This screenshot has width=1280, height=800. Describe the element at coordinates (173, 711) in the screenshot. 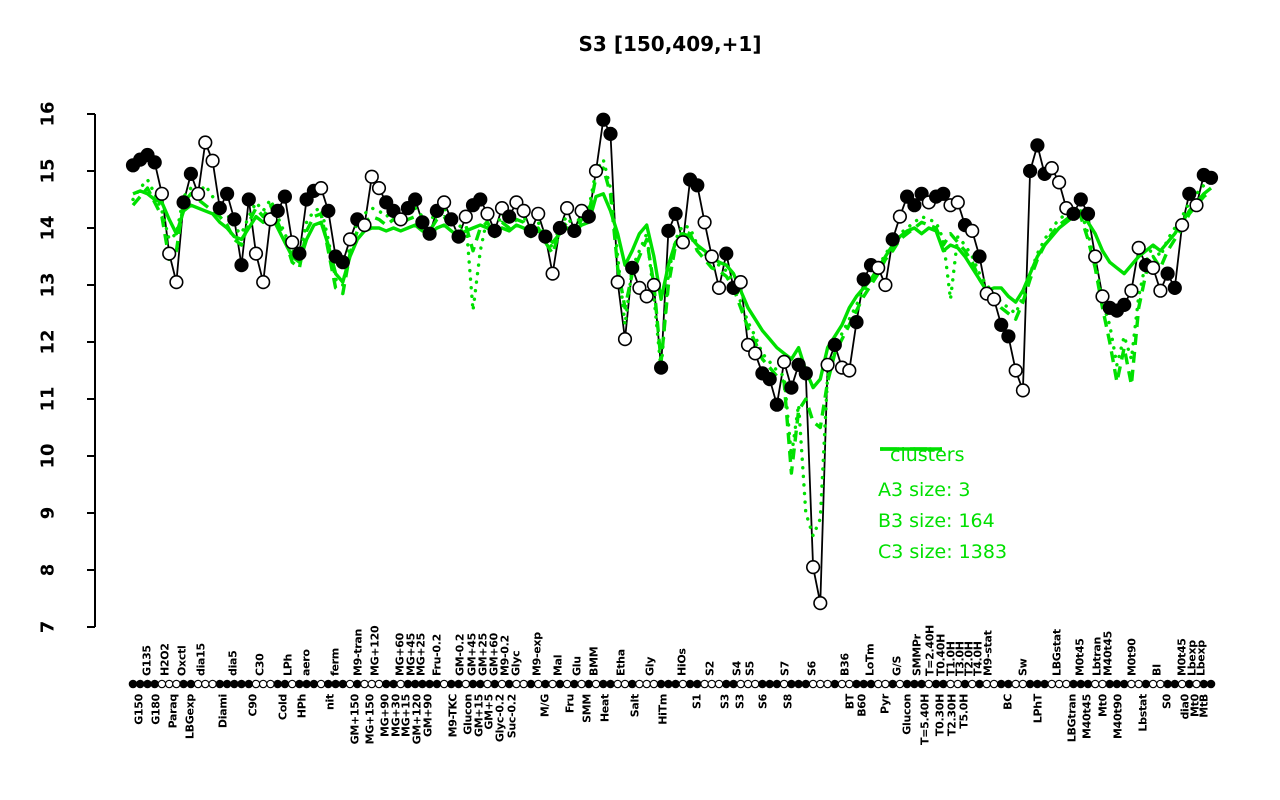

I see `x-label-bottom: Paraq` at that location.